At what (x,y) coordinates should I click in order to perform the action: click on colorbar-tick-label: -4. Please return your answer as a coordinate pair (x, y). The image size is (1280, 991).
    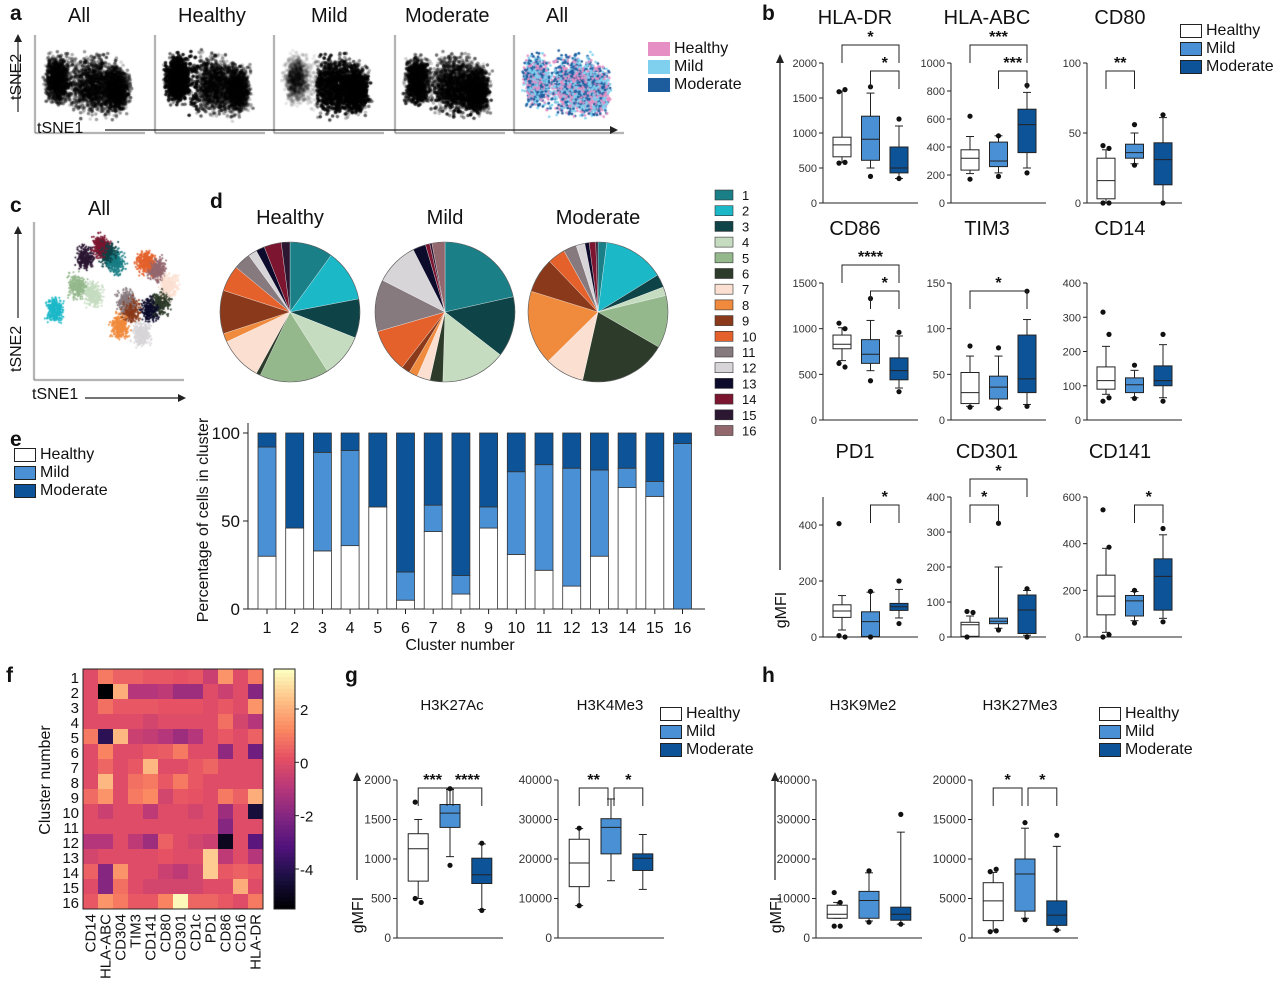
    Looking at the image, I should click on (306, 870).